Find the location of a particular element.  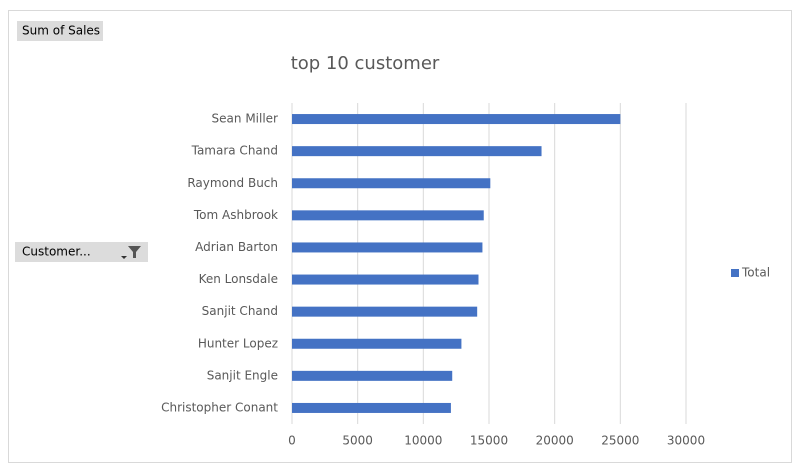

y-tick-label: Hunter Lopez is located at coordinates (238, 343).